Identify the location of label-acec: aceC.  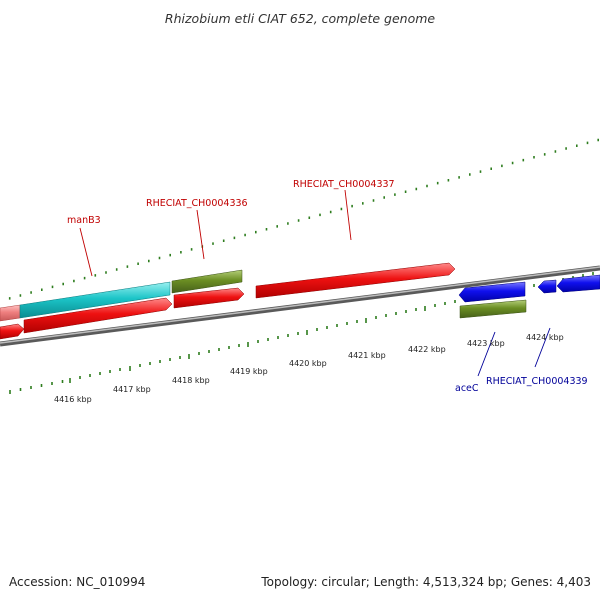
(467, 388).